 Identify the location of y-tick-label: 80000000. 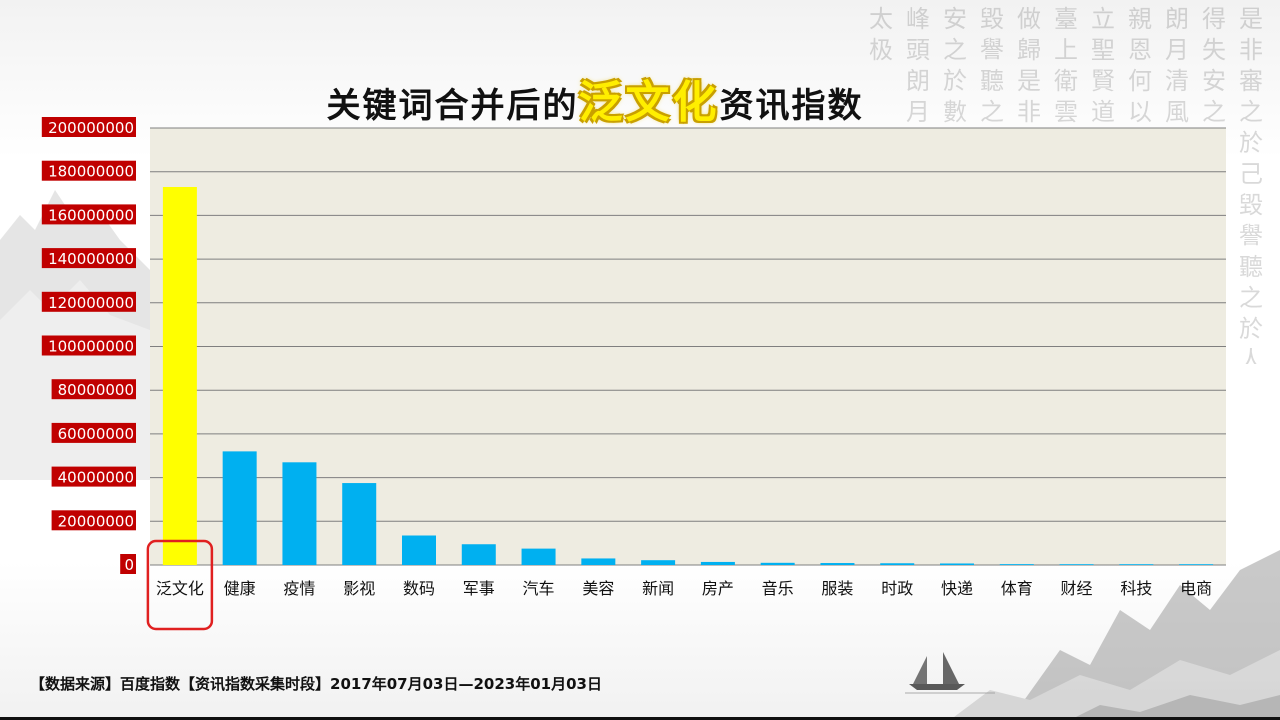
(96, 390).